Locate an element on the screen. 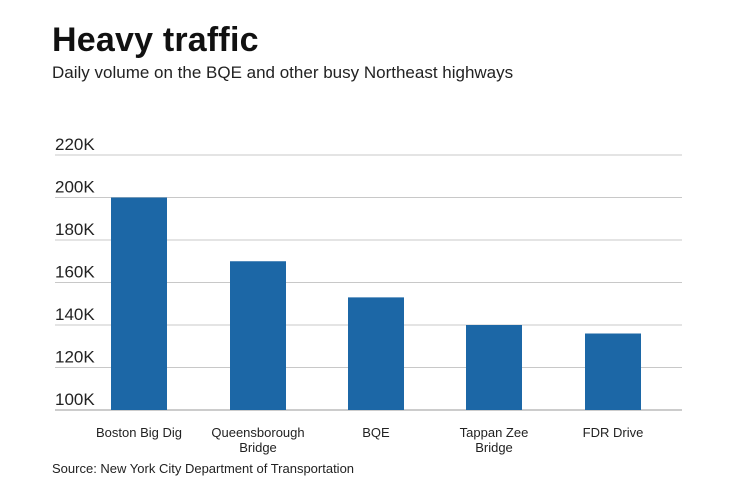 This screenshot has width=740, height=482. x-tick-label-line: BQE is located at coordinates (376, 432).